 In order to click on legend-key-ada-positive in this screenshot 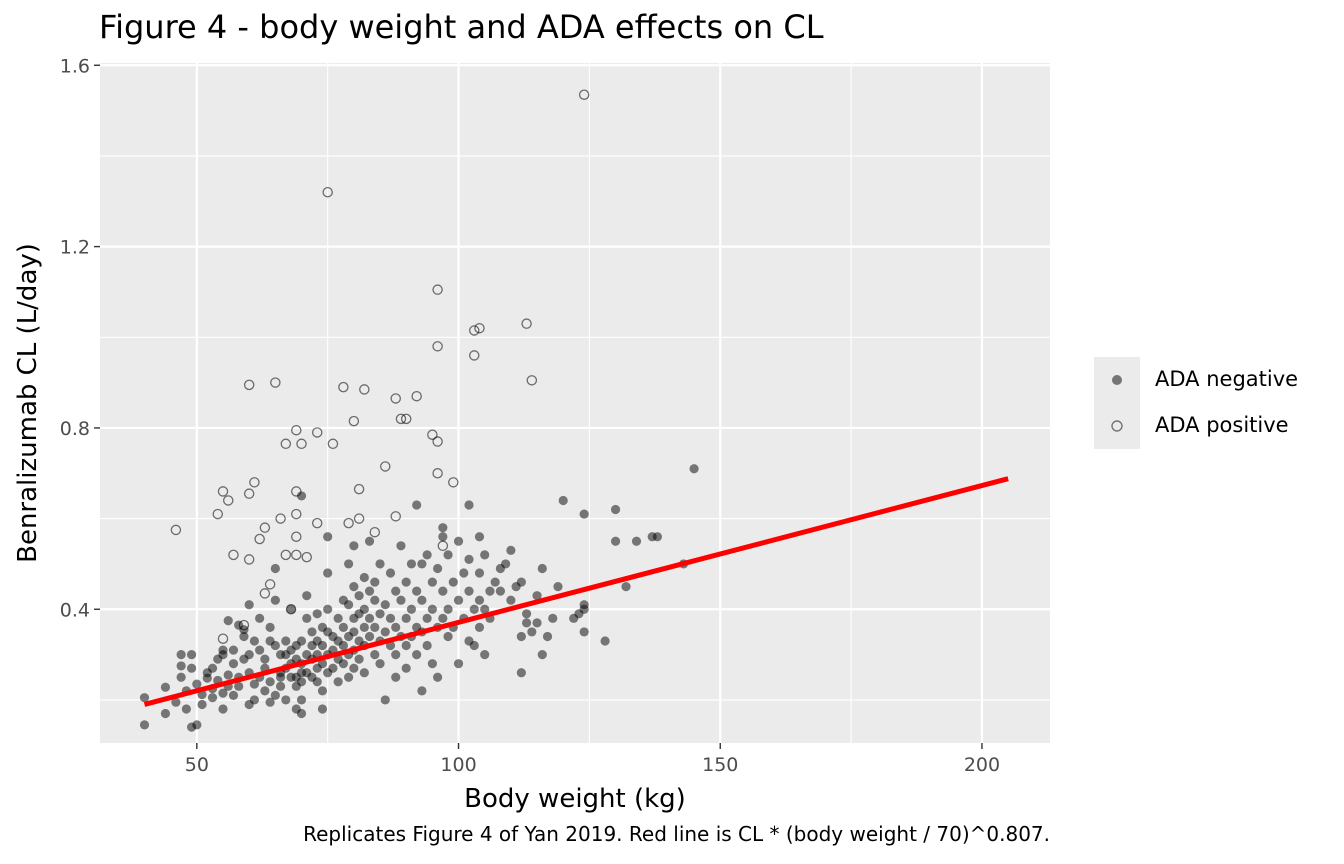, I will do `click(1117, 426)`.